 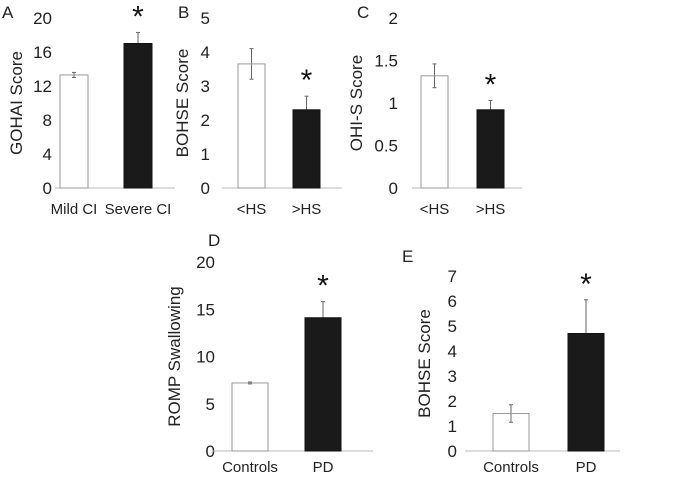 I want to click on panel-letter: D, so click(x=214, y=240).